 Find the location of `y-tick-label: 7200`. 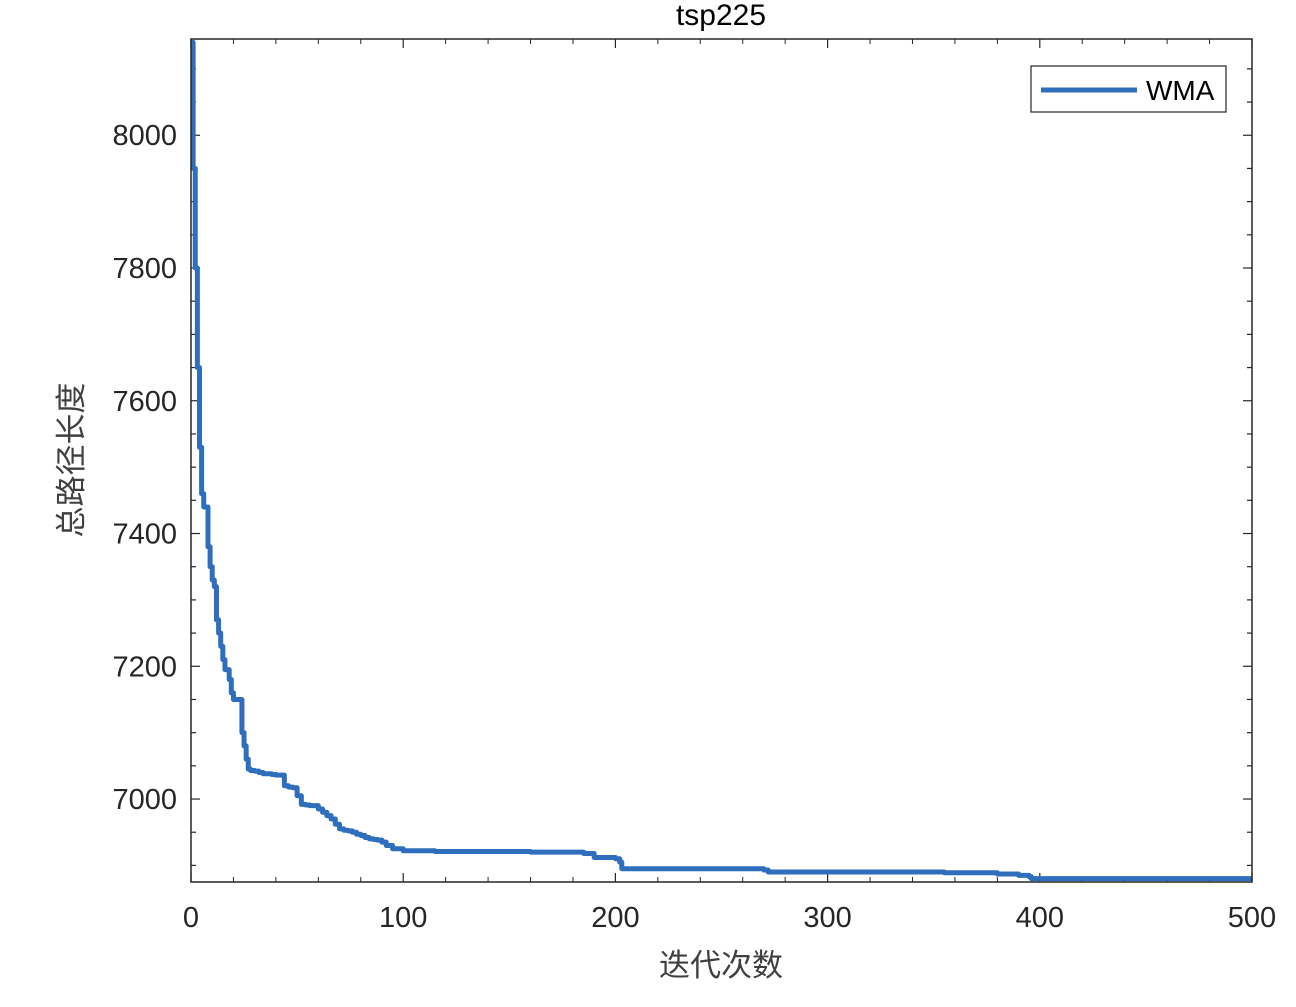

y-tick-label: 7200 is located at coordinates (144, 667).